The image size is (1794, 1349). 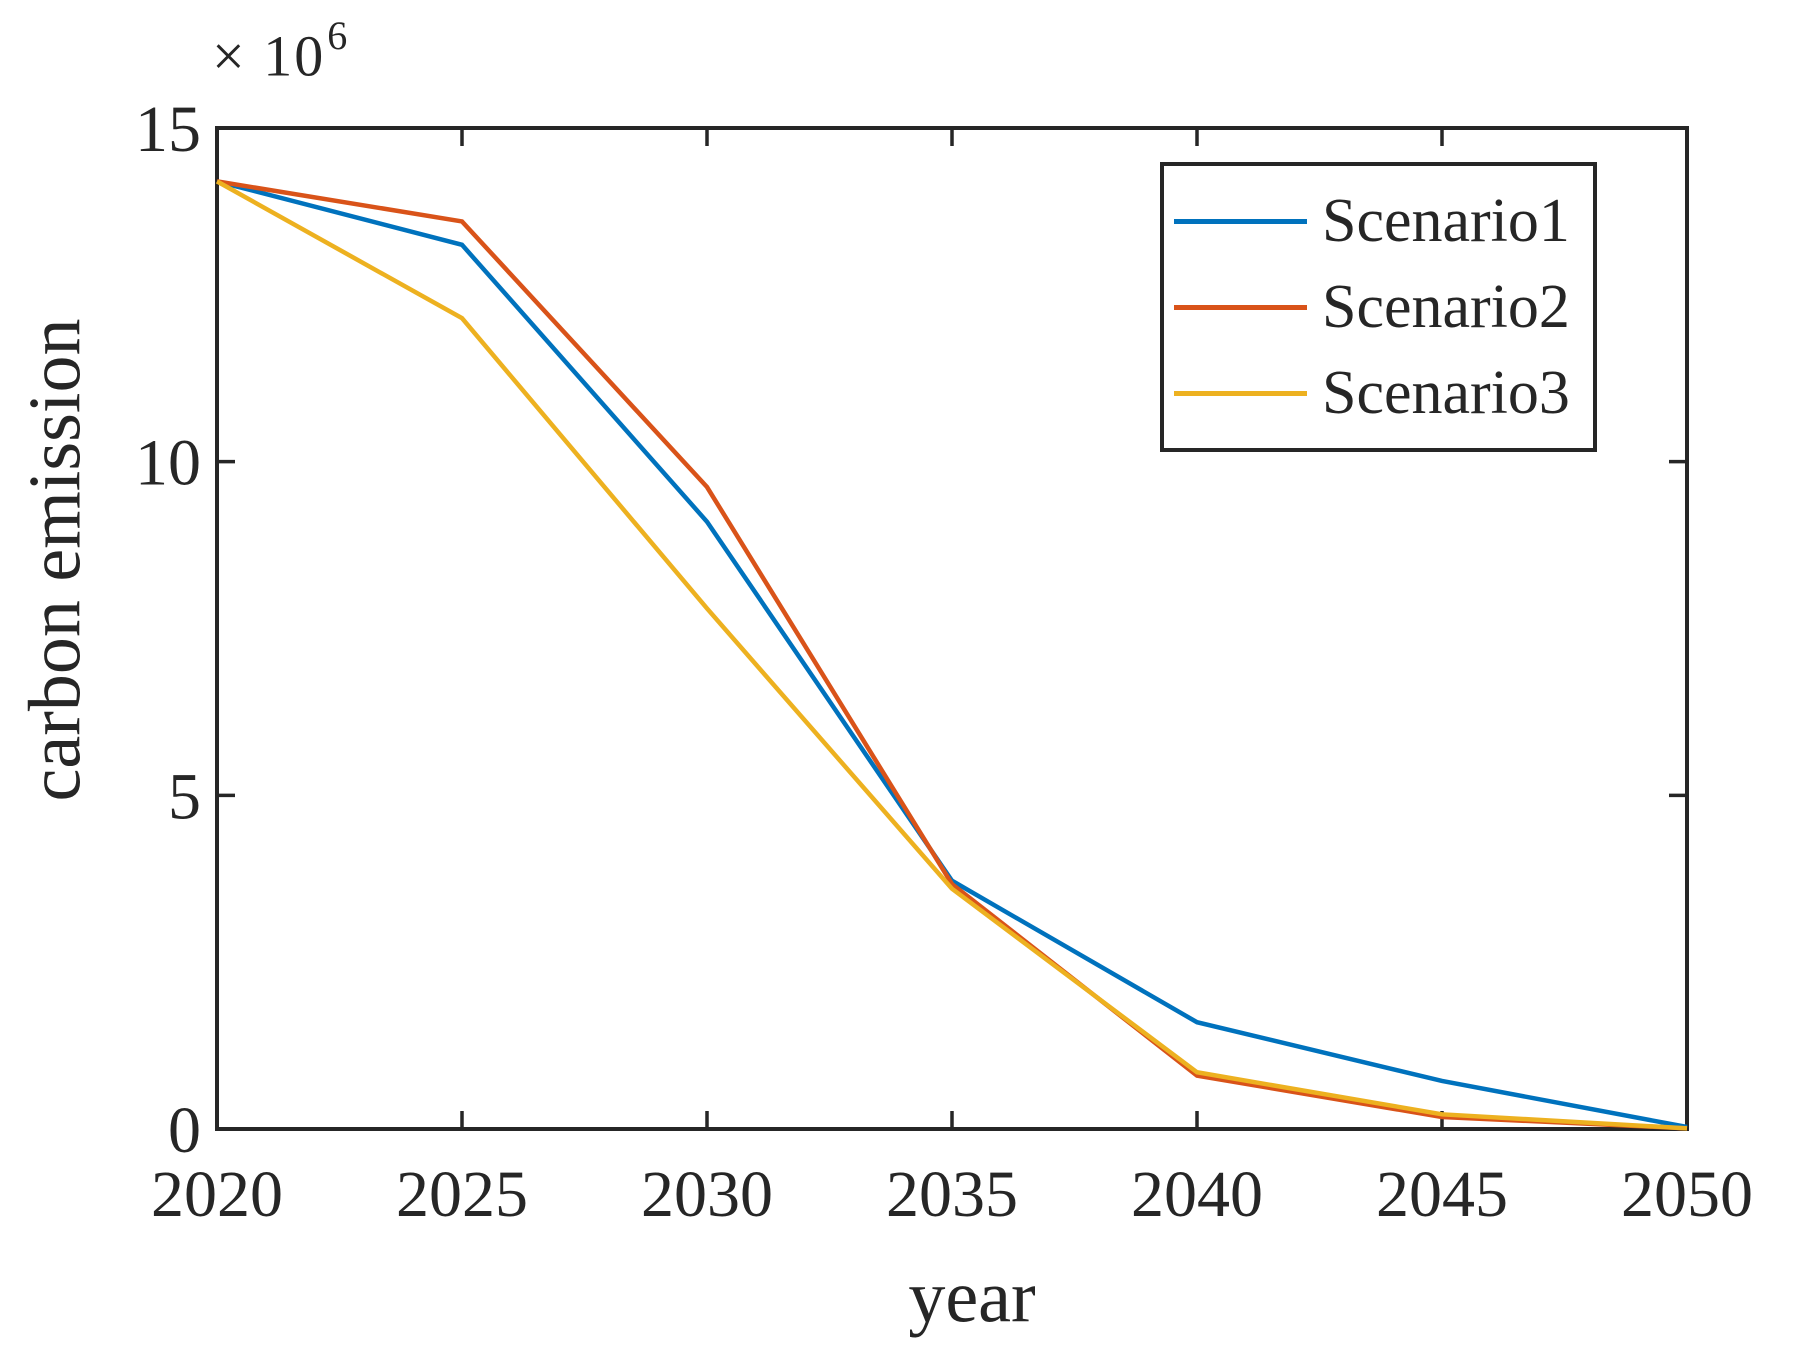 What do you see at coordinates (1446, 221) in the screenshot?
I see `legend-item-label: Scenario1` at bounding box center [1446, 221].